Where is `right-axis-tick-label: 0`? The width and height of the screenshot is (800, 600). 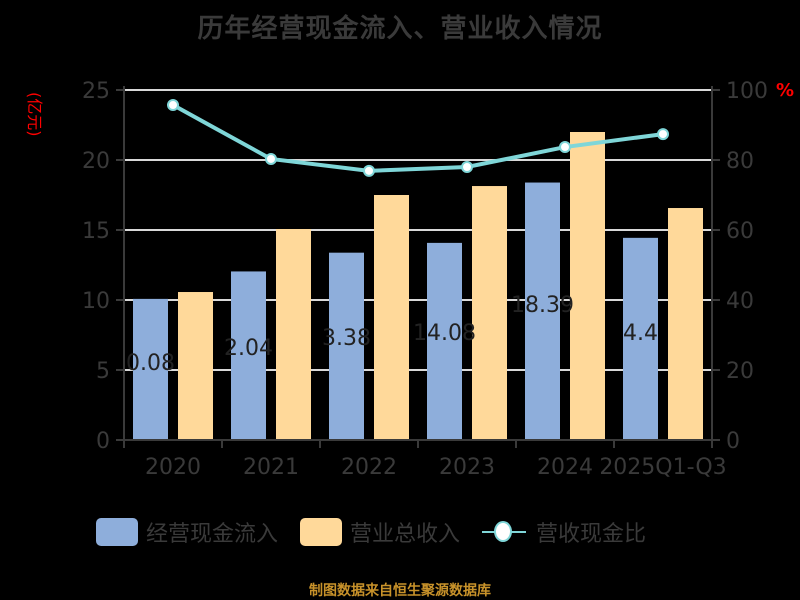 right-axis-tick-label: 0 is located at coordinates (733, 441).